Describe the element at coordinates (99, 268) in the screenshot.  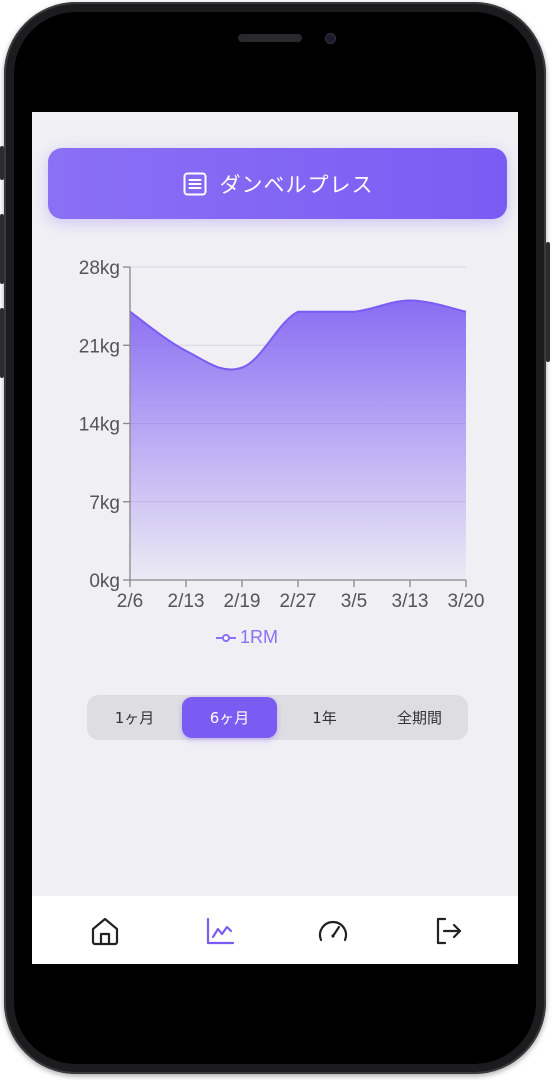
I see `y-tick-label: 28kg` at that location.